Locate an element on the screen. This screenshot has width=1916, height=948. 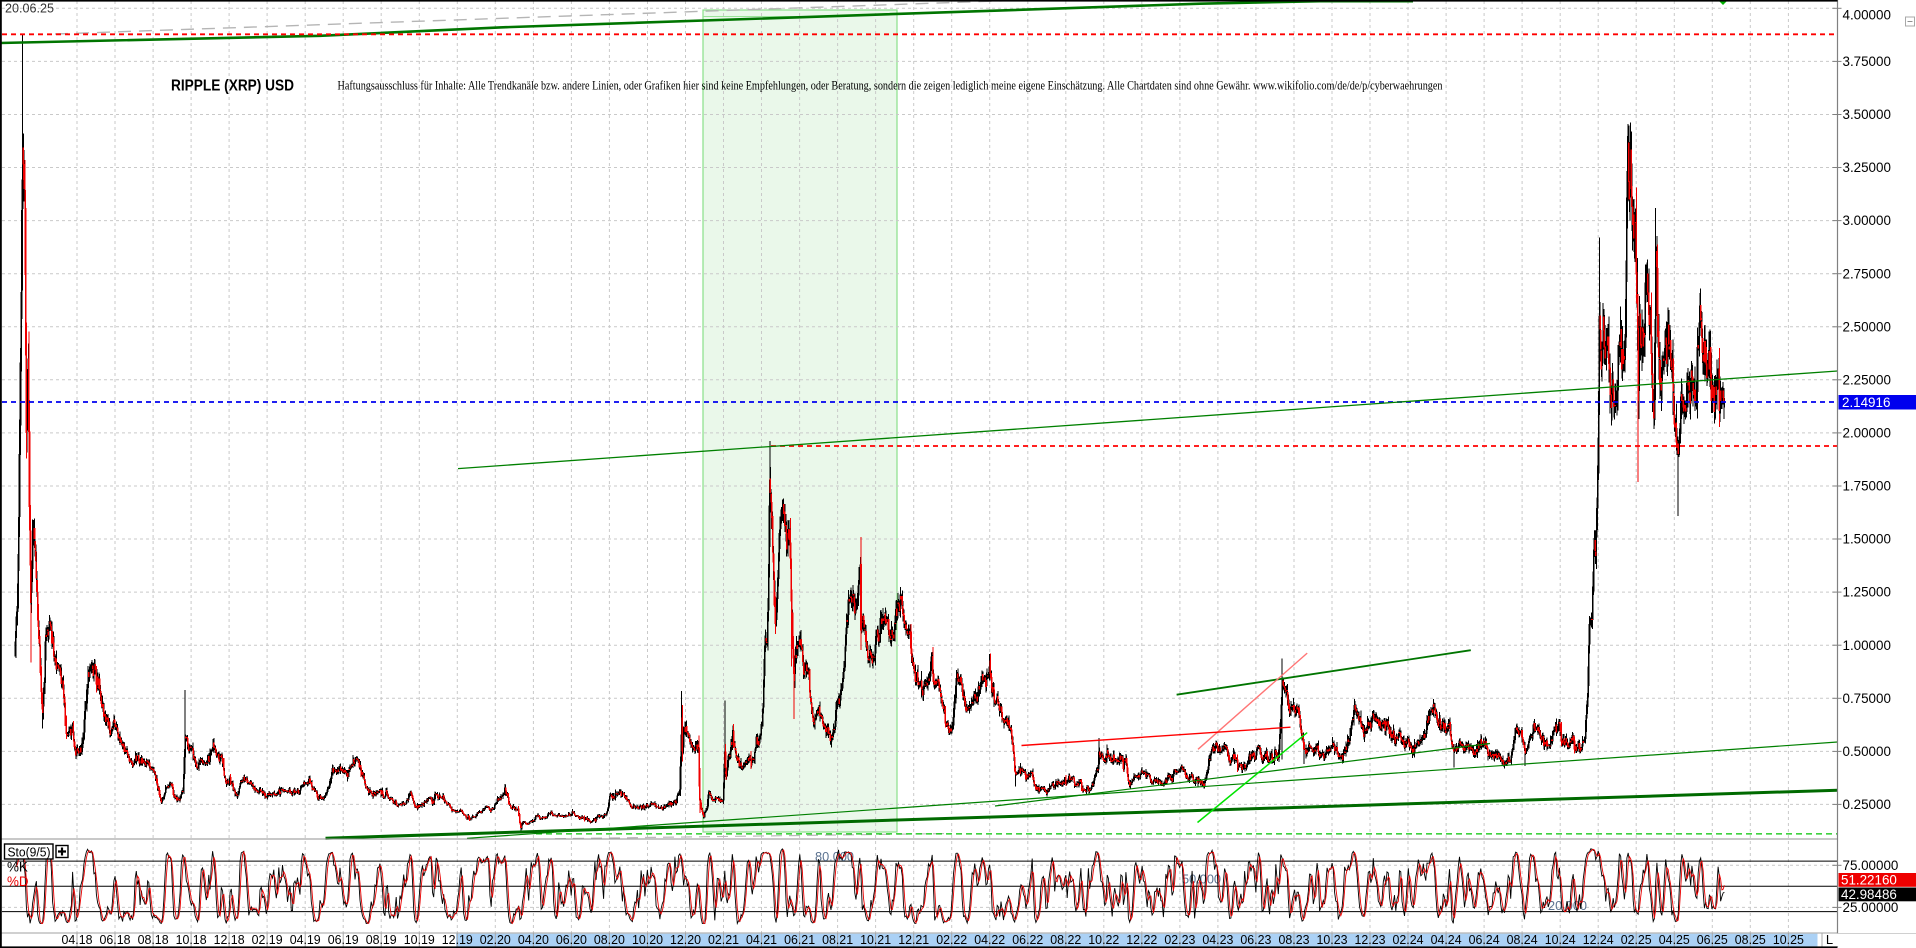
svg-text: 06.22 is located at coordinates (1027, 939).